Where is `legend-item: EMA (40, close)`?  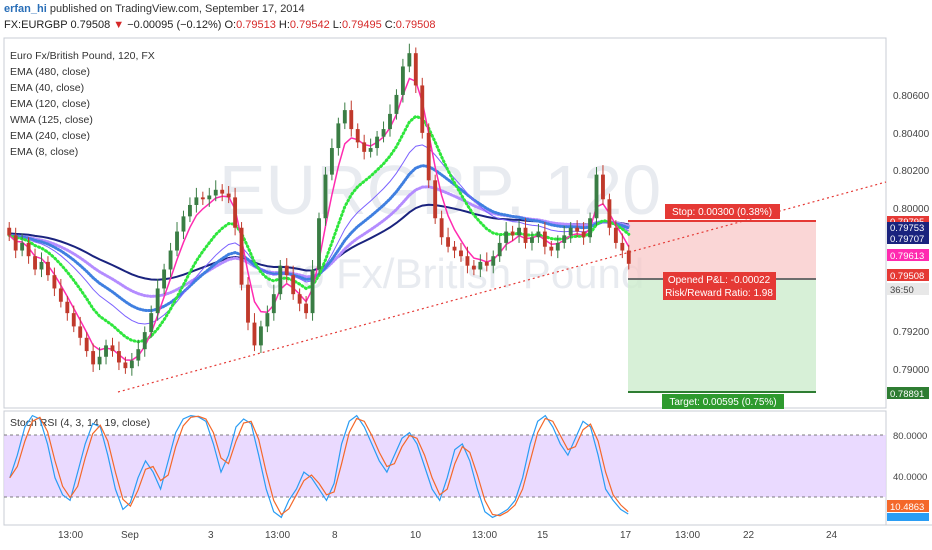 legend-item: EMA (40, close) is located at coordinates (47, 88).